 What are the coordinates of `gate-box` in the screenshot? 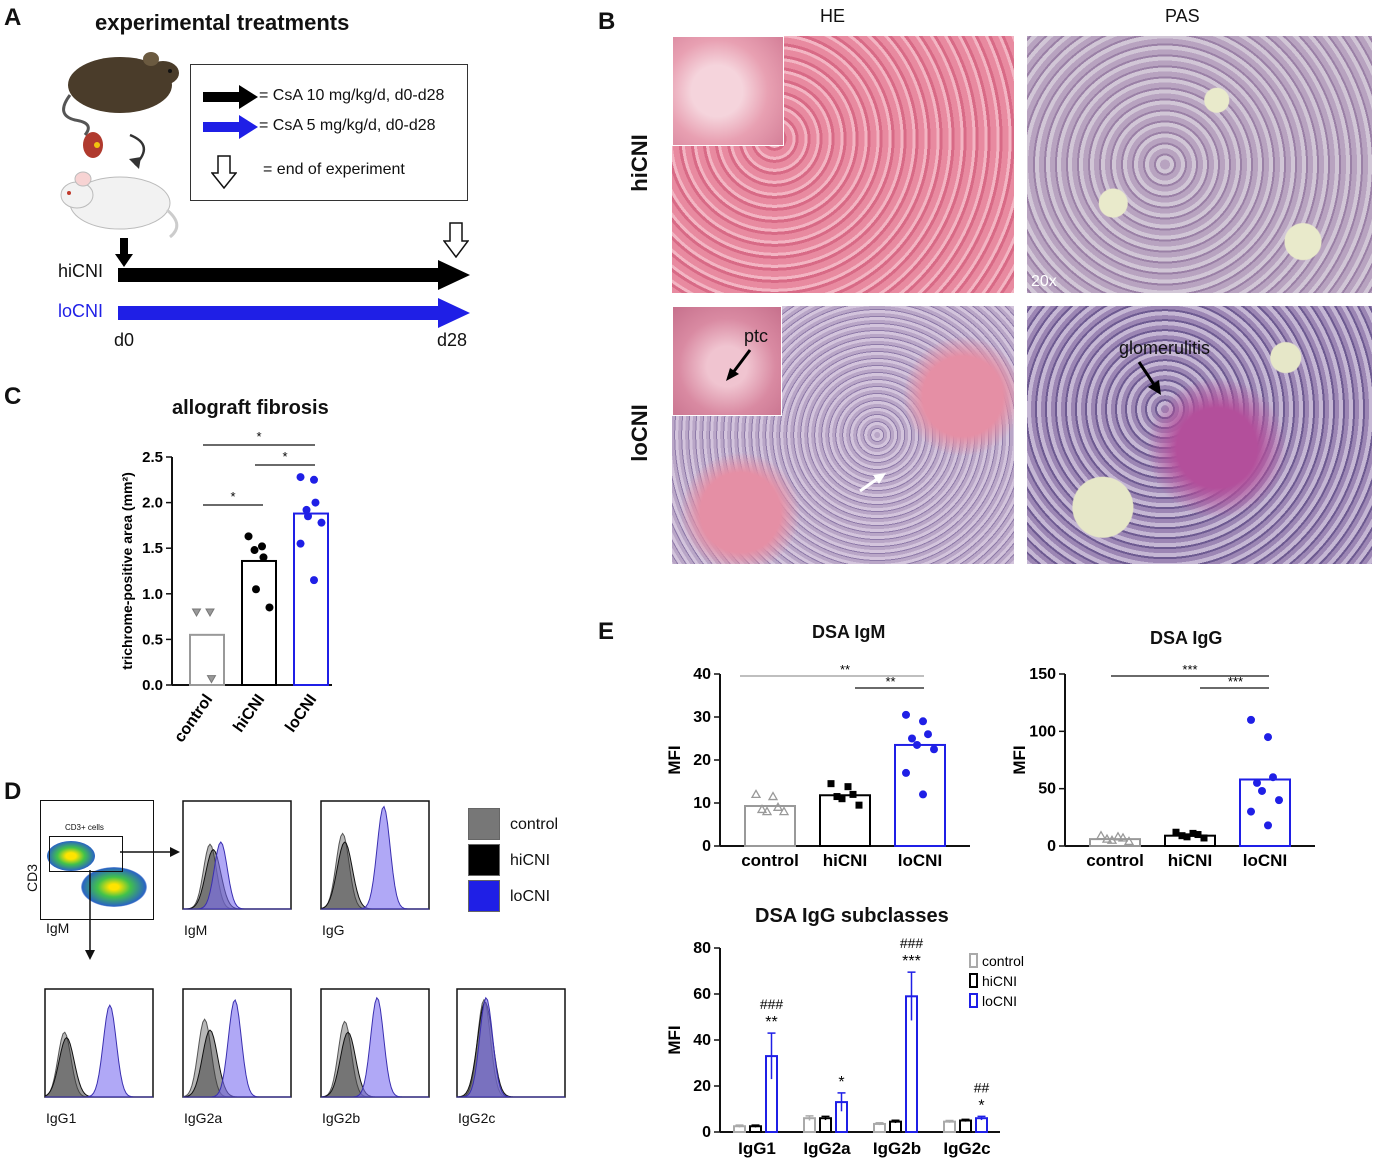 It's located at (86, 854).